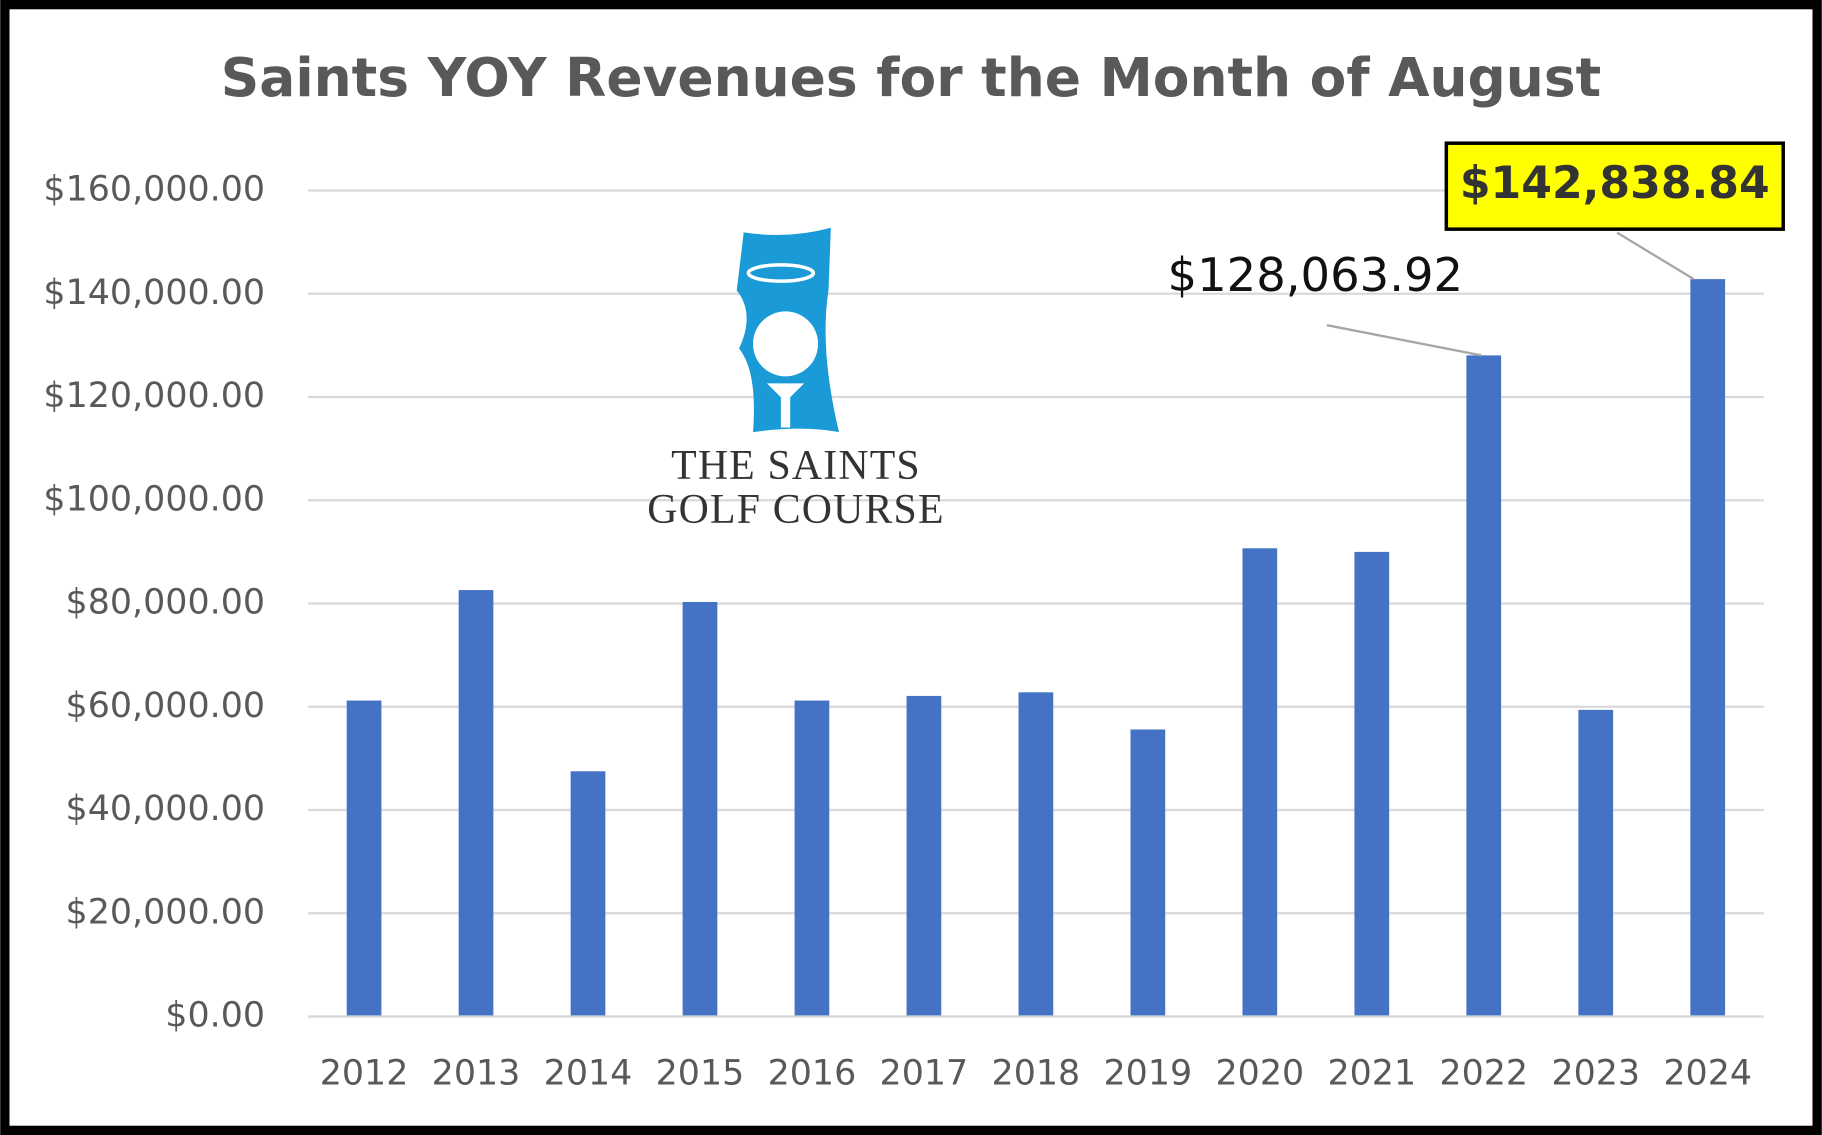 The height and width of the screenshot is (1135, 1822). I want to click on x-tick-label: 2016, so click(812, 1074).